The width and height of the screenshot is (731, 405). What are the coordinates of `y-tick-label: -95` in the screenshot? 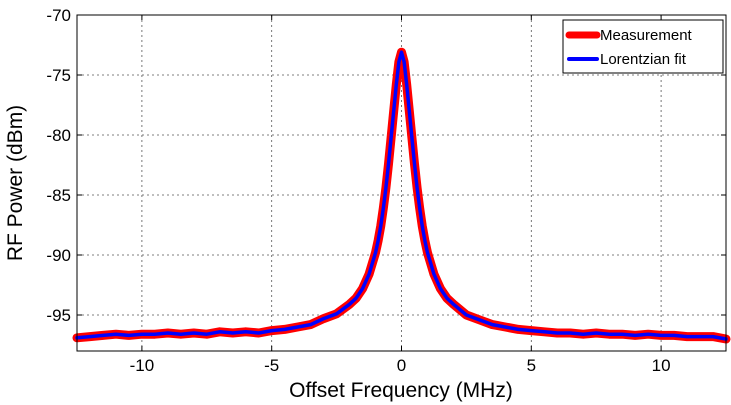 It's located at (58, 315).